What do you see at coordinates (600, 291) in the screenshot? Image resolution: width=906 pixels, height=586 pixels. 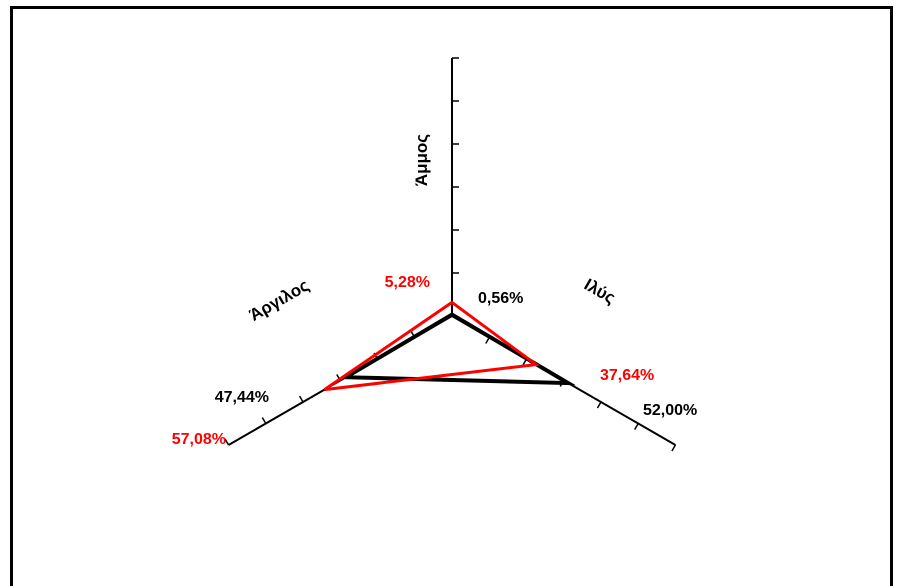 I see `axis-label-silt: Ιλύς` at bounding box center [600, 291].